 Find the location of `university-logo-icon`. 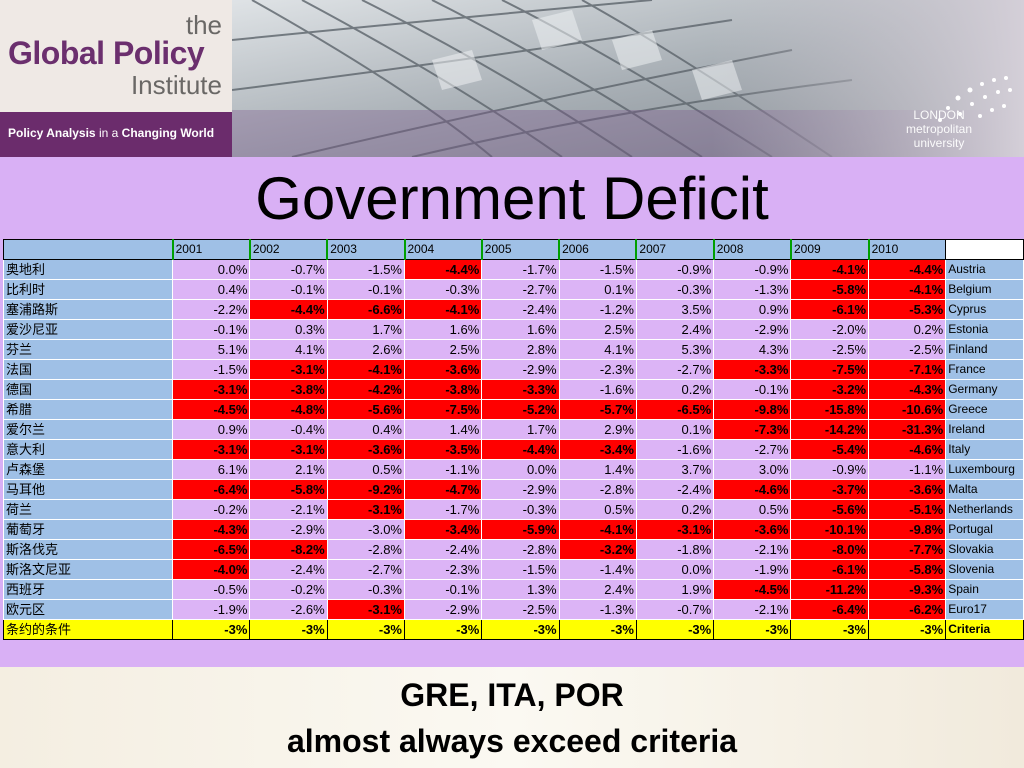

university-logo-icon is located at coordinates (975, 99).